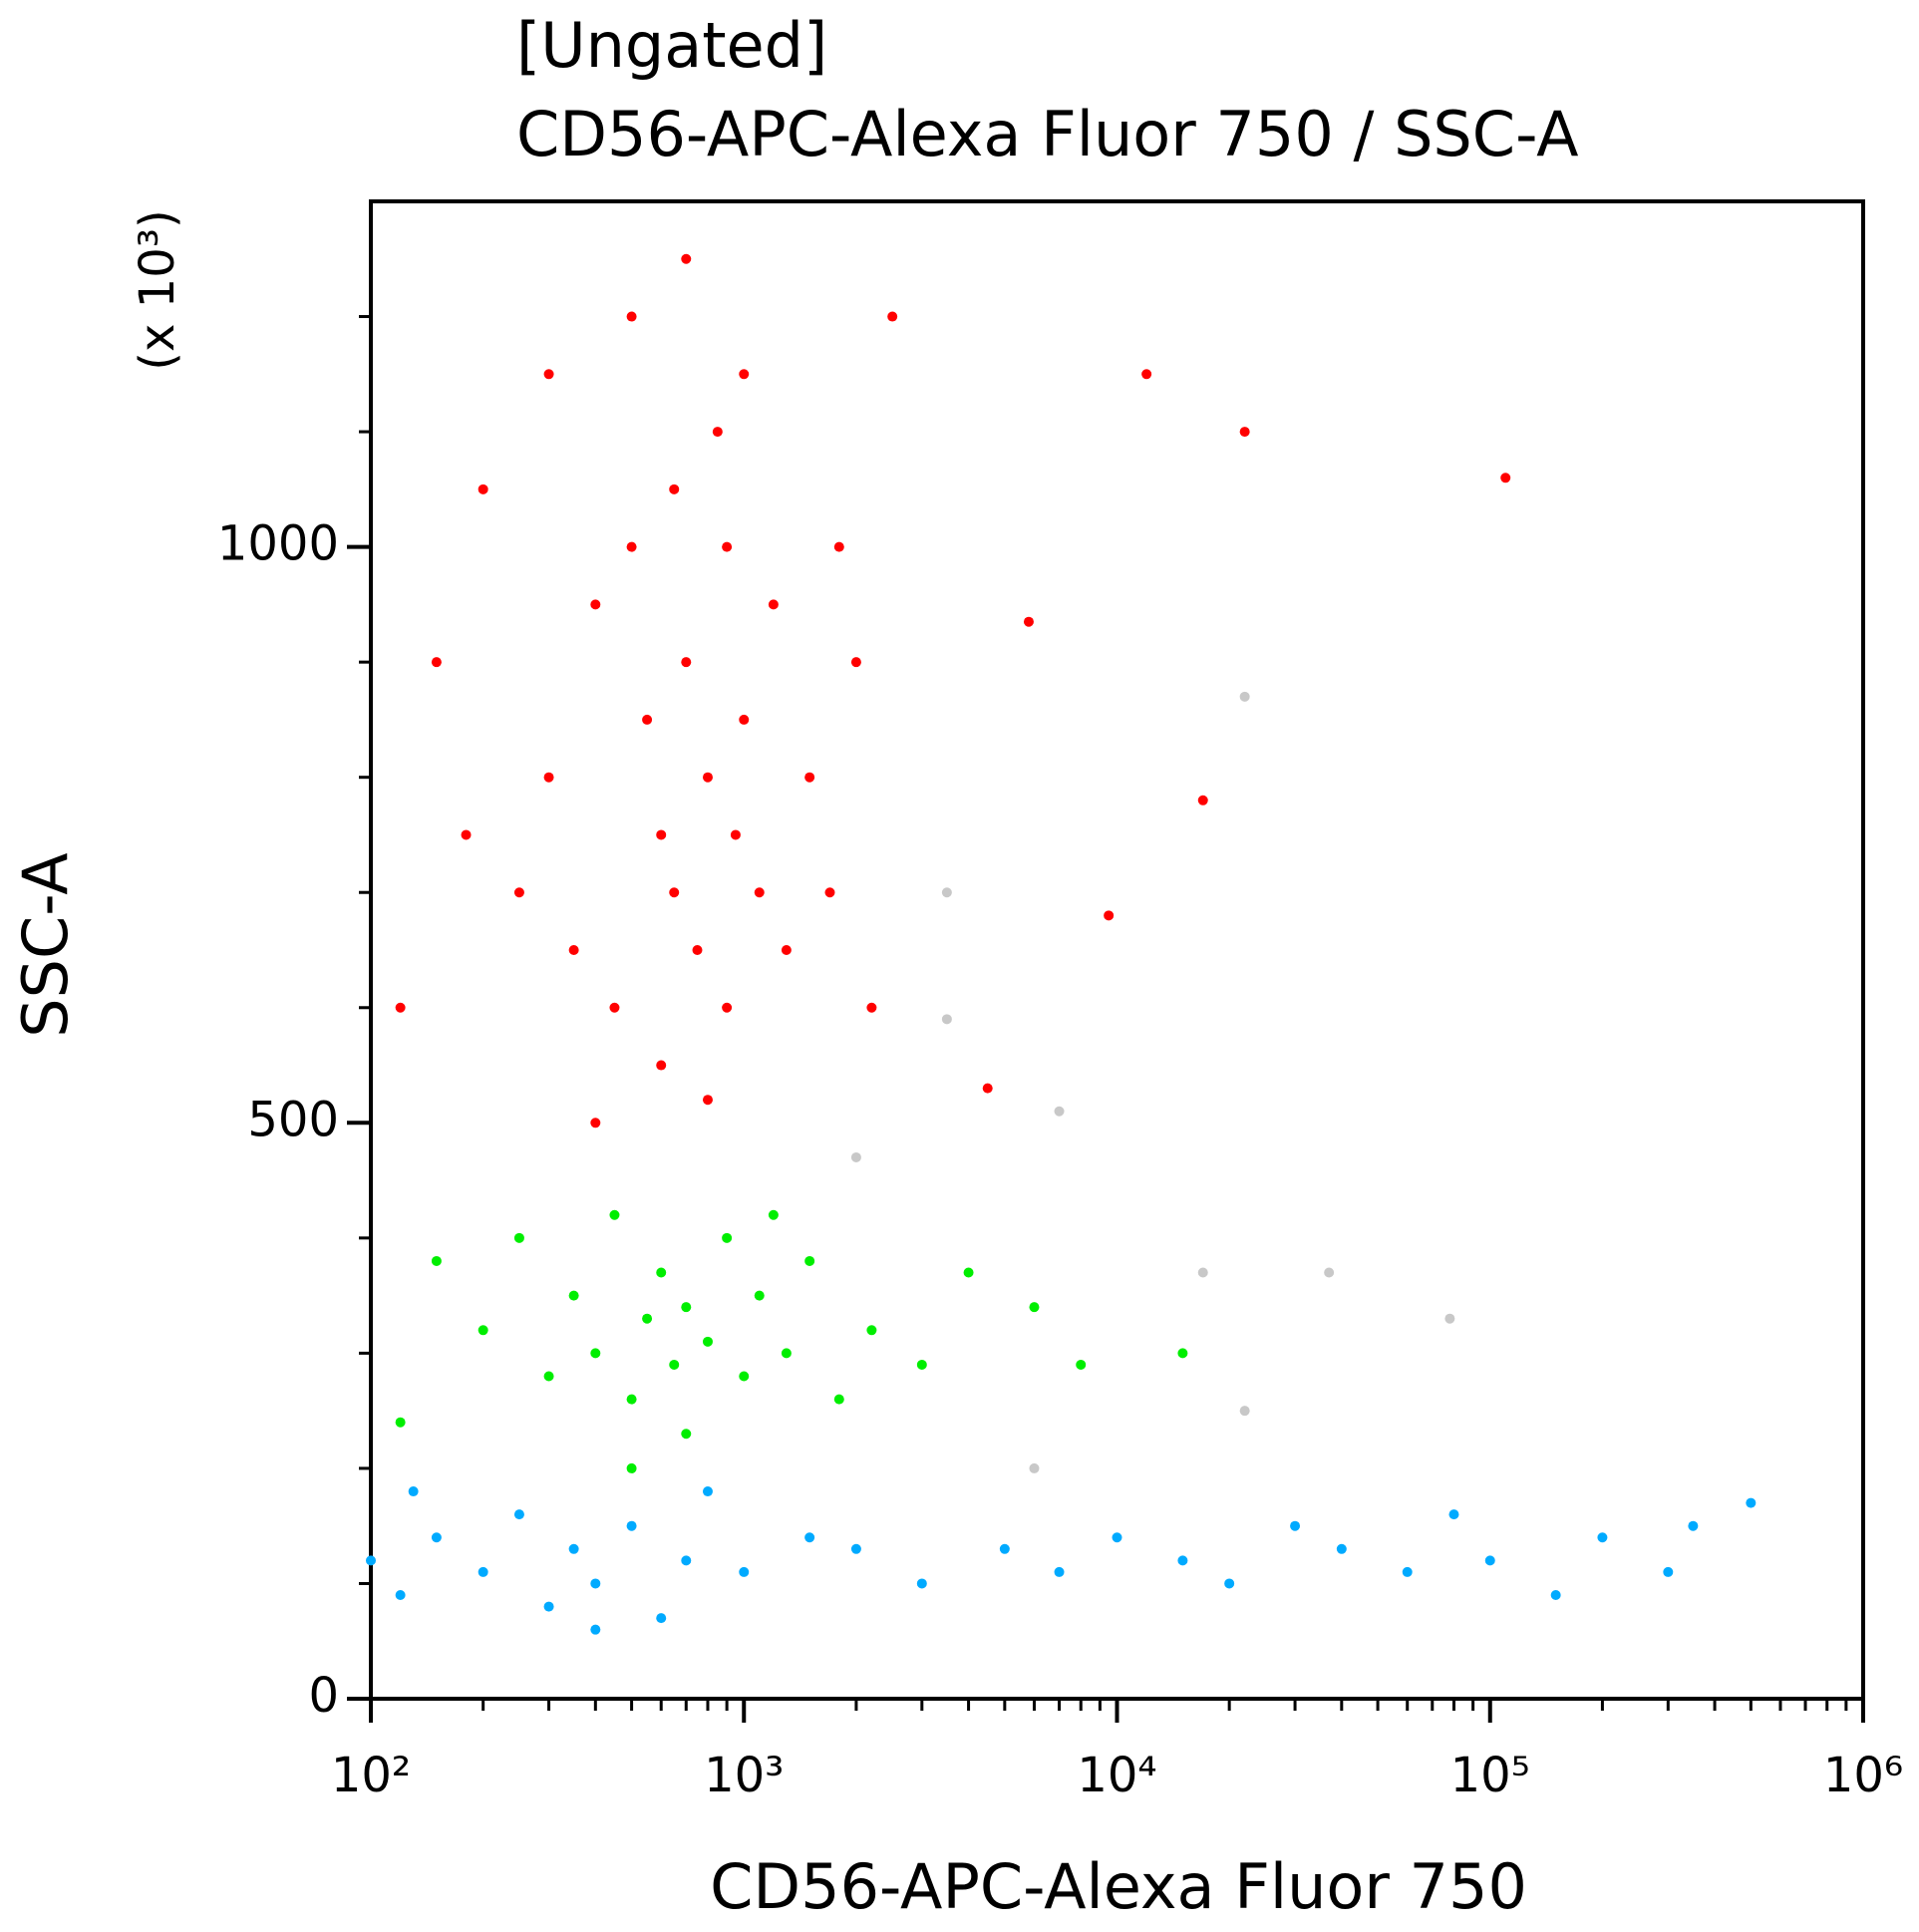  Describe the element at coordinates (1490, 1775) in the screenshot. I see `x-tick-label: 10⁵` at that location.